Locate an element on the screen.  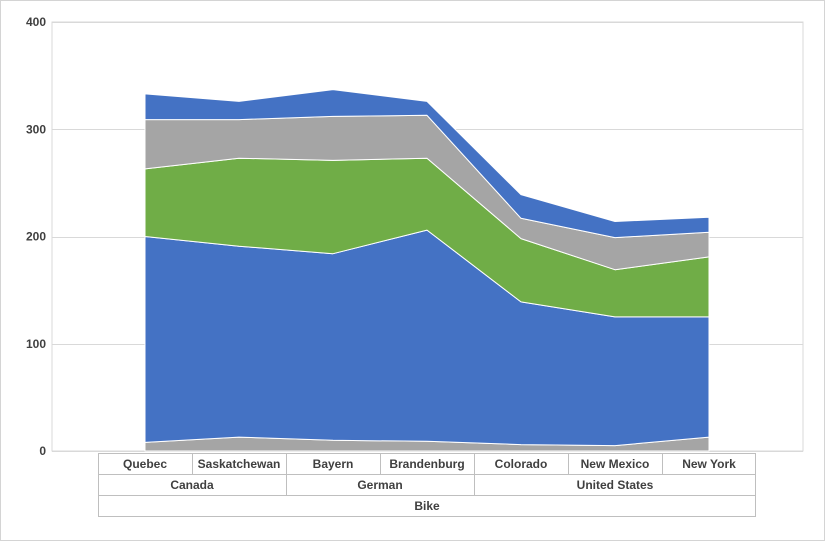
x-category-label: Bayern is located at coordinates (333, 464).